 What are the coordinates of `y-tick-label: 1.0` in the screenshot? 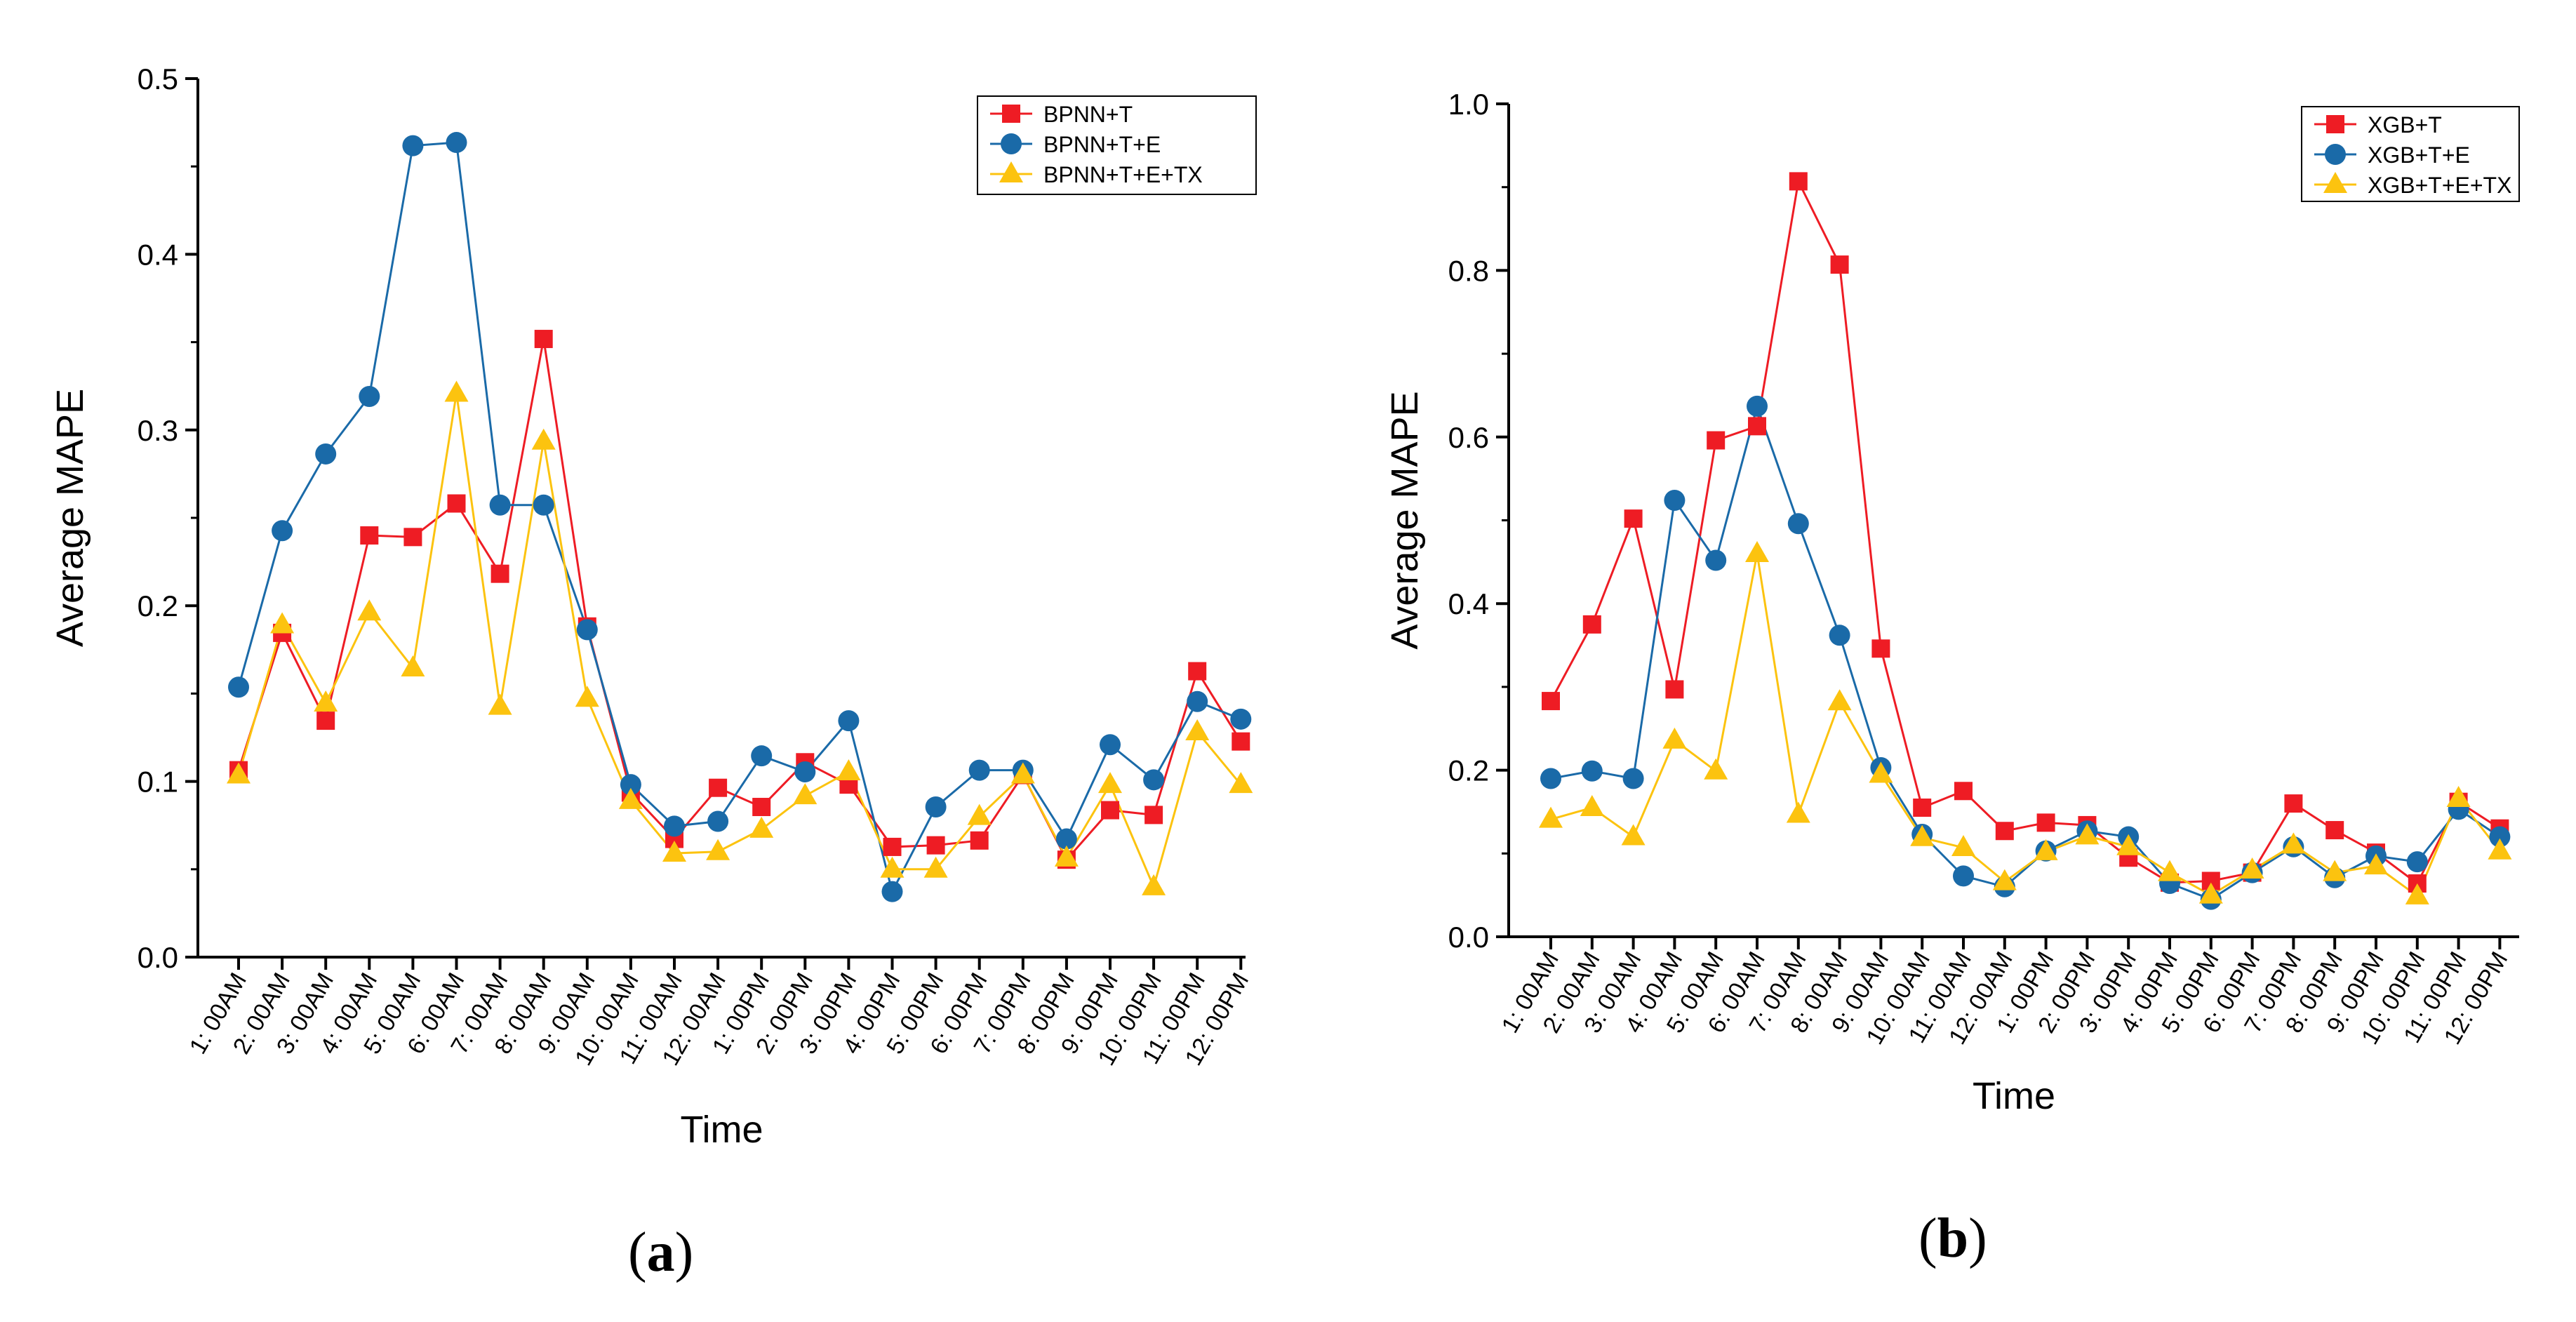 It's located at (1468, 104).